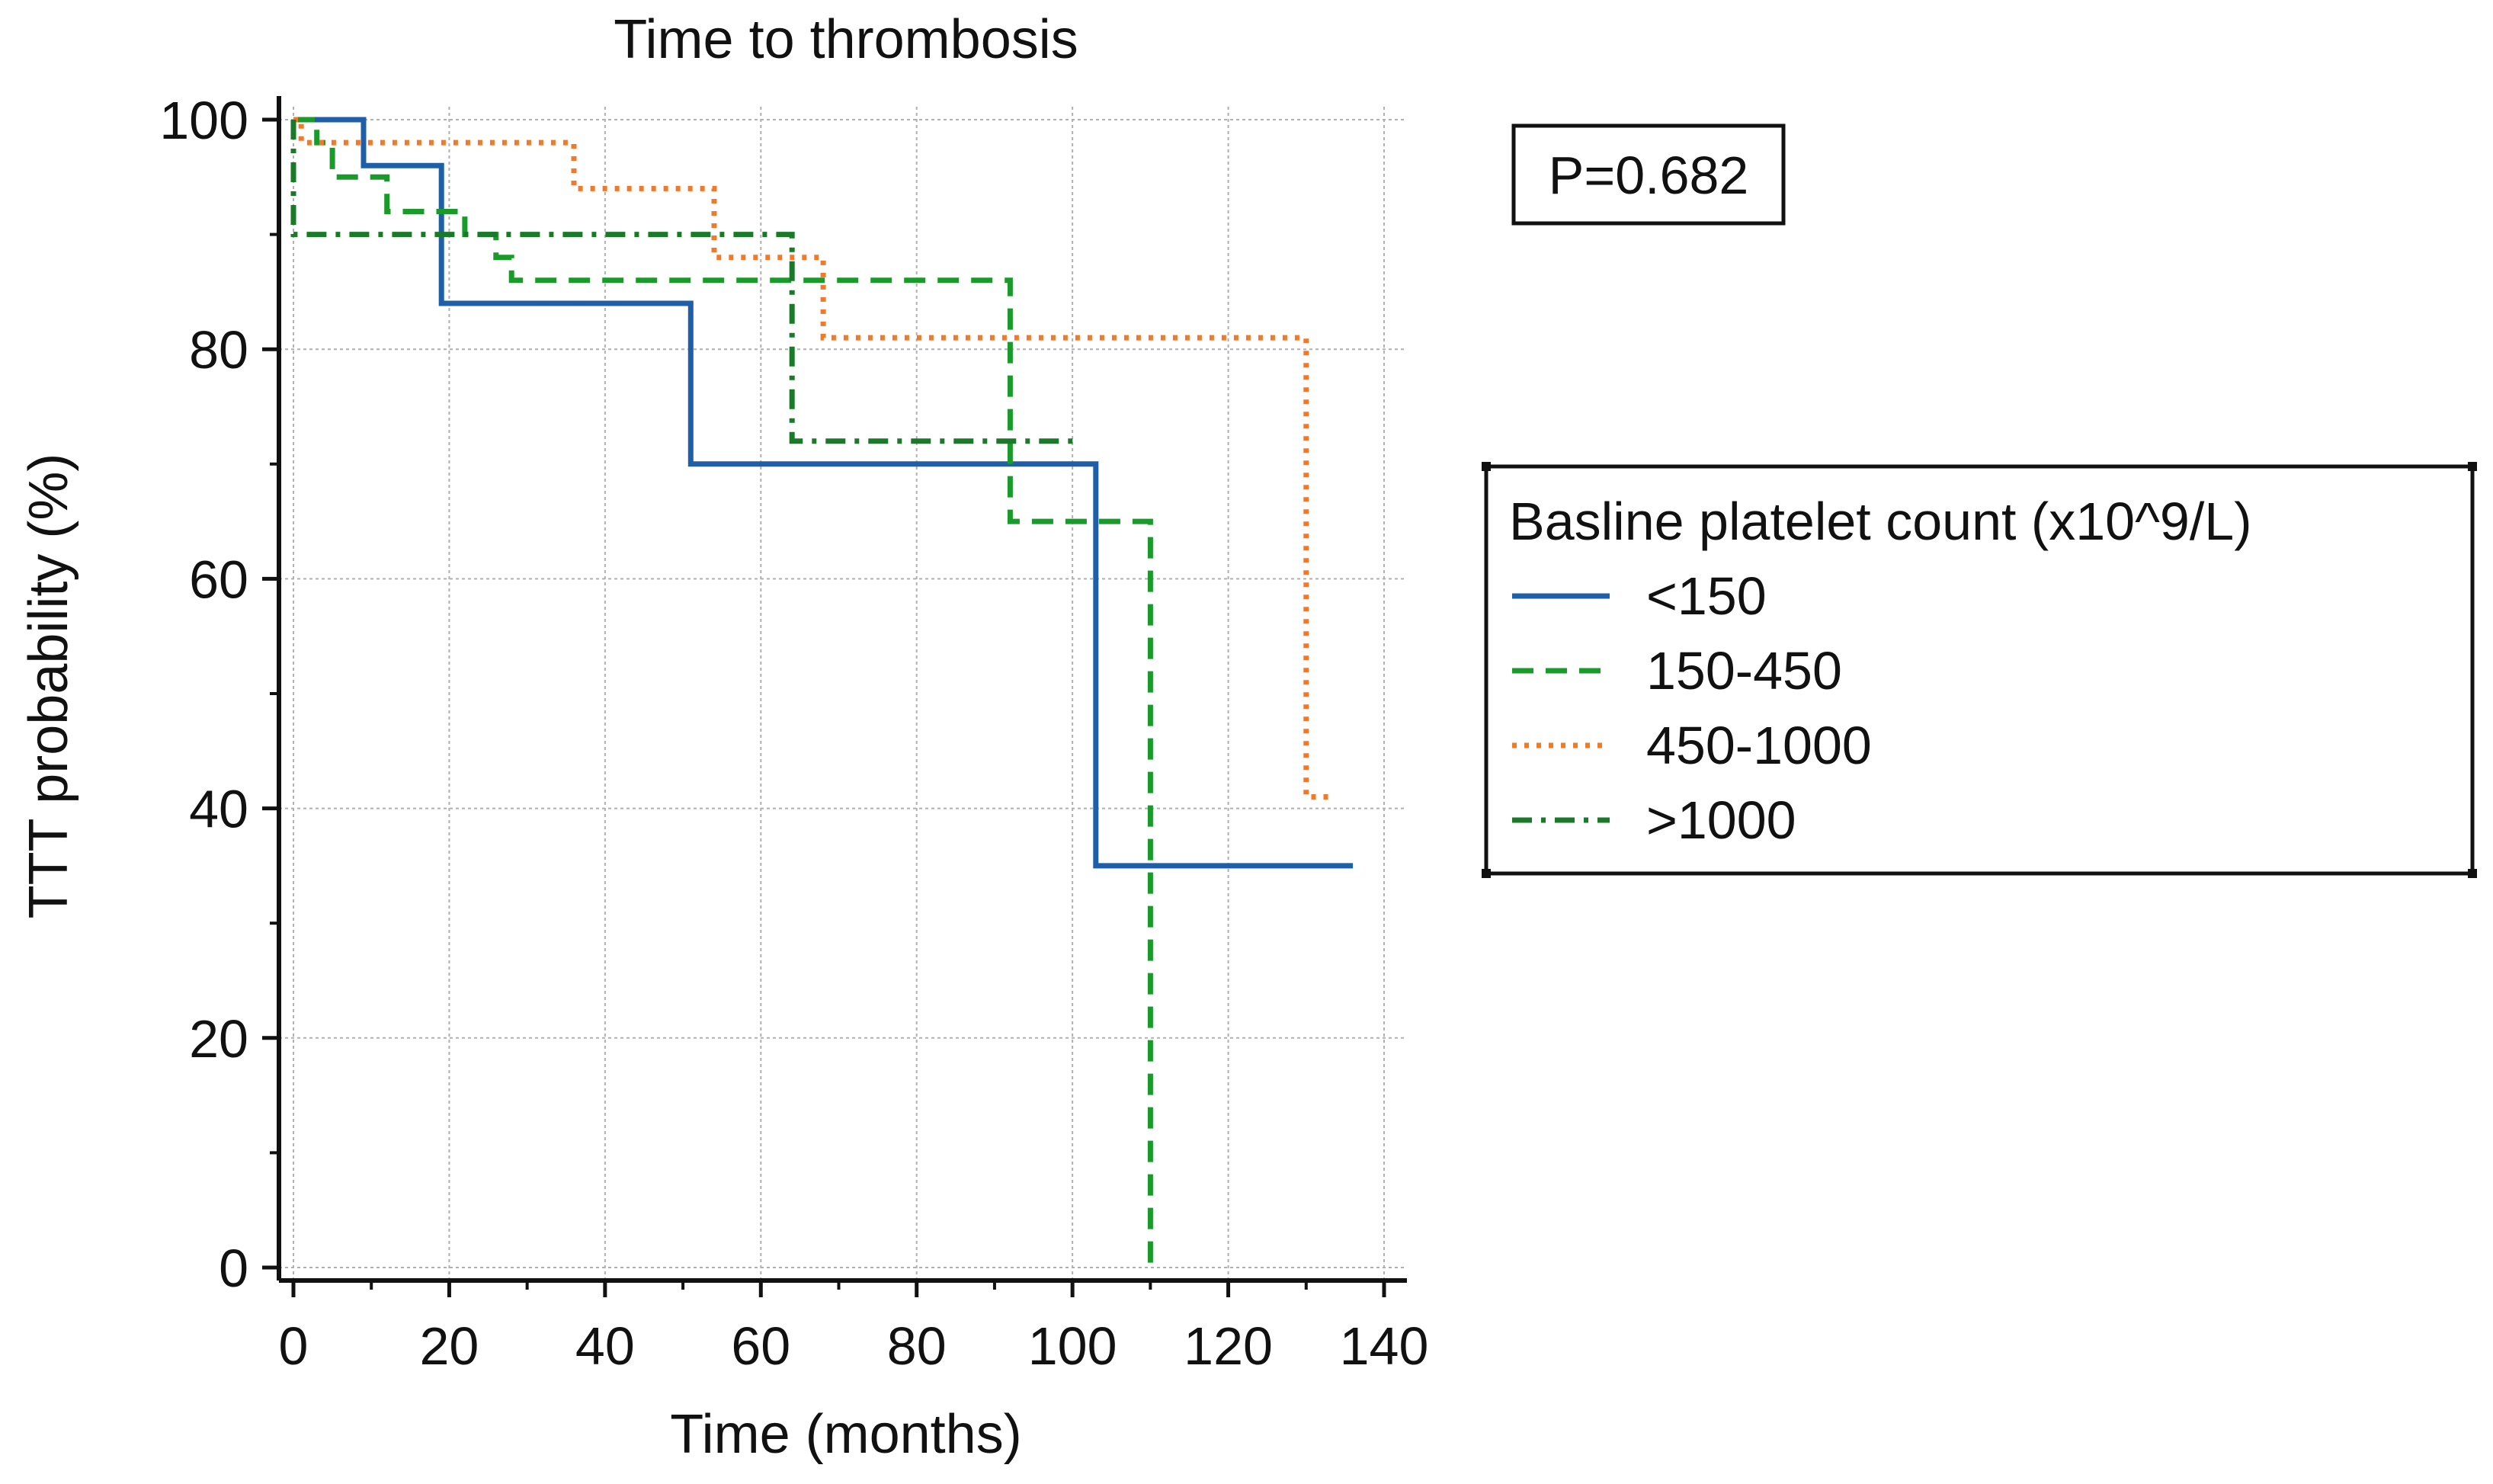 Image resolution: width=2493 pixels, height=1484 pixels. Describe the element at coordinates (1228, 1346) in the screenshot. I see `x-tick-label: 120` at that location.